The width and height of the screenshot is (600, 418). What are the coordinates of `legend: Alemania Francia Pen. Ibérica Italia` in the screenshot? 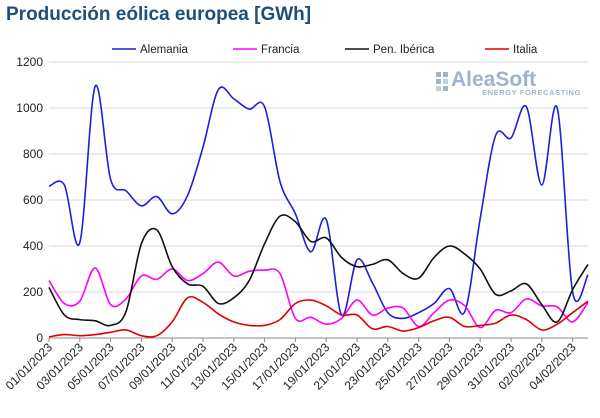 It's located at (325, 50).